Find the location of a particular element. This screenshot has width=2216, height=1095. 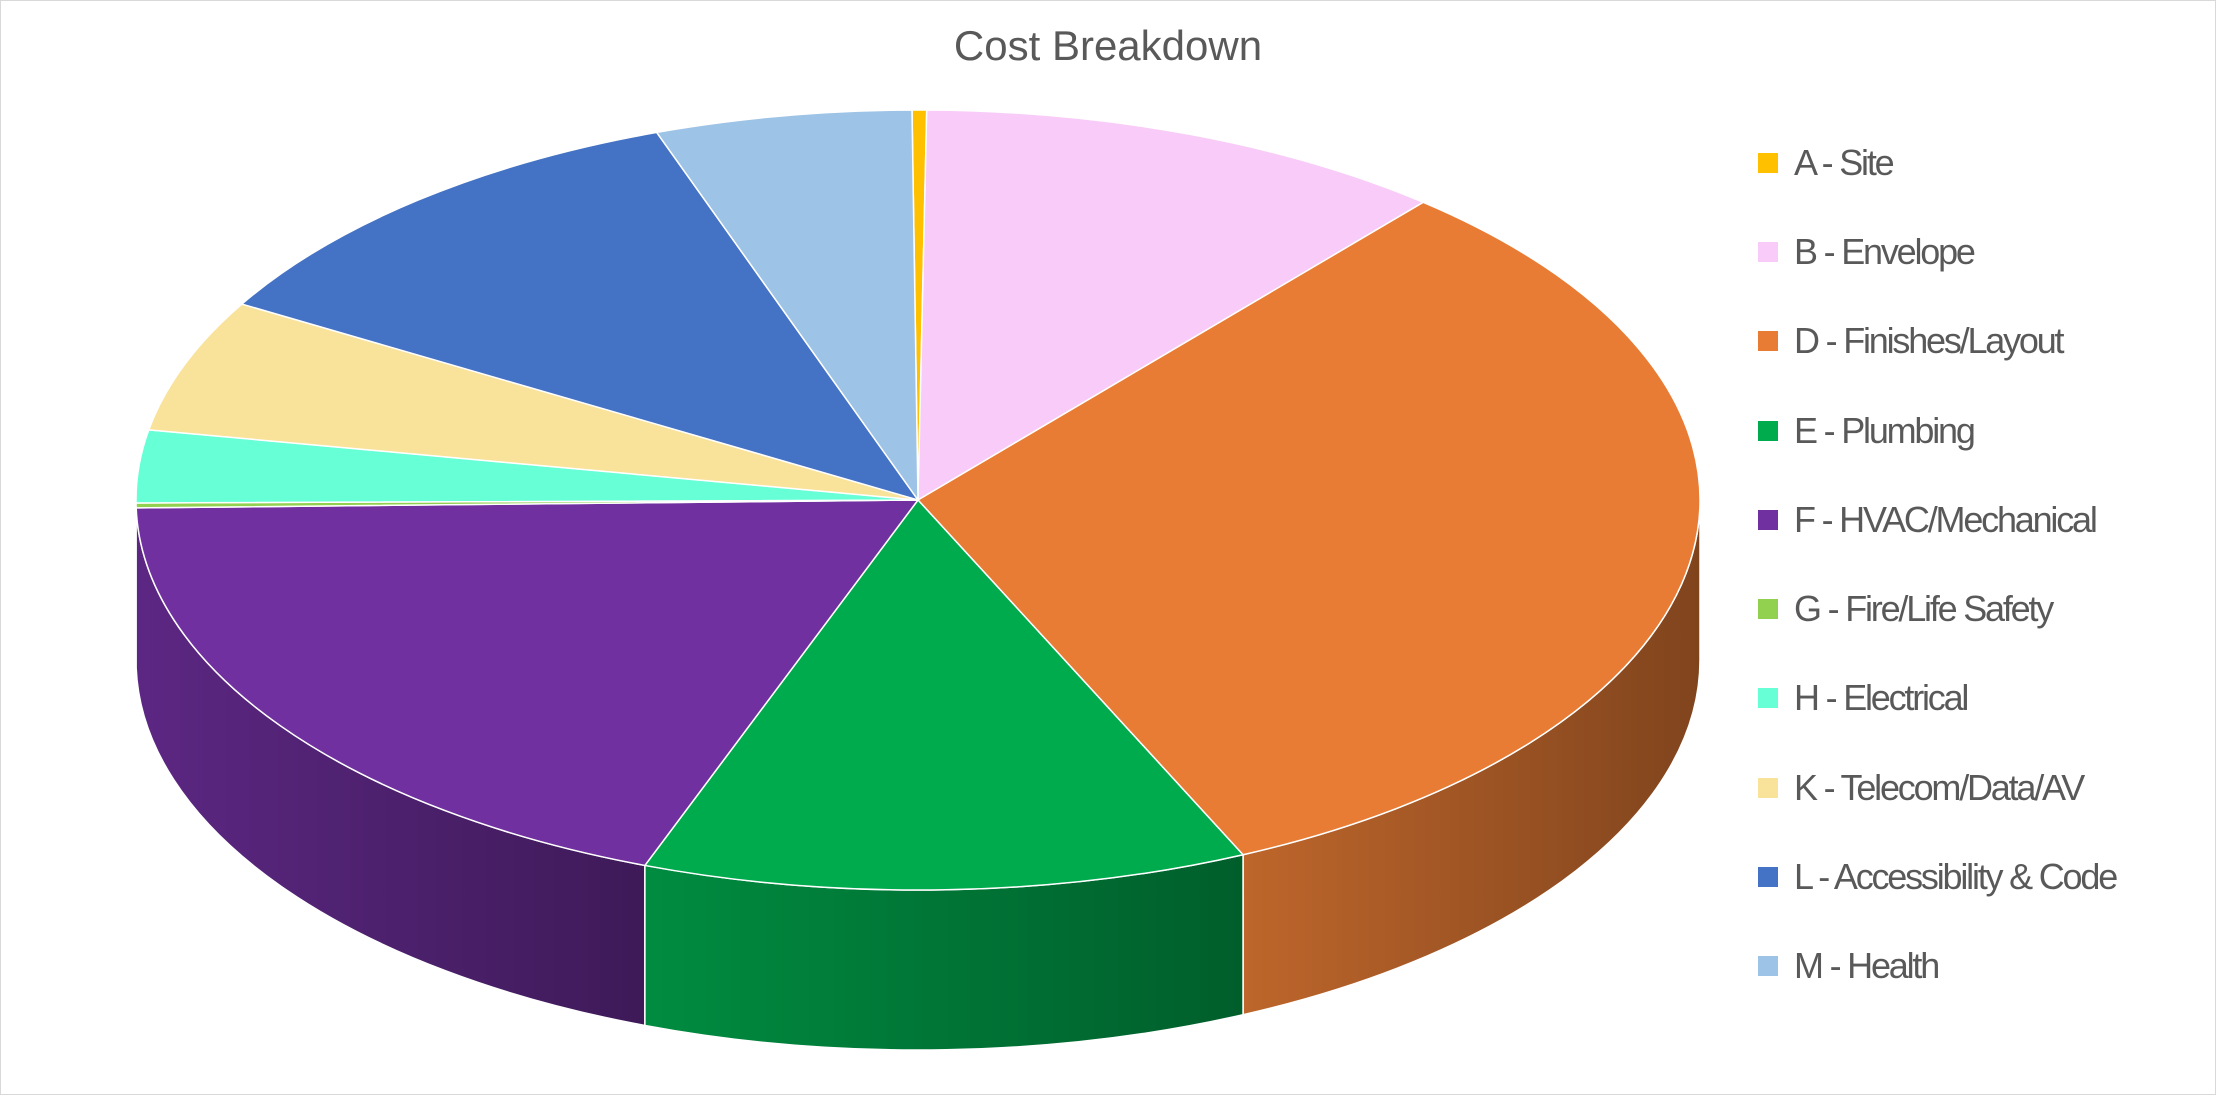

pie-slice-e-plumbing is located at coordinates (944, 695).